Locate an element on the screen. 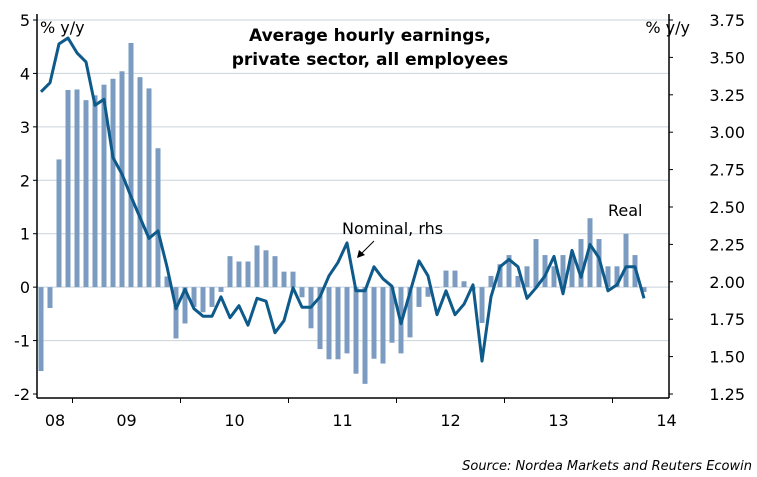  right-tick-label: 3.00 is located at coordinates (727, 132).